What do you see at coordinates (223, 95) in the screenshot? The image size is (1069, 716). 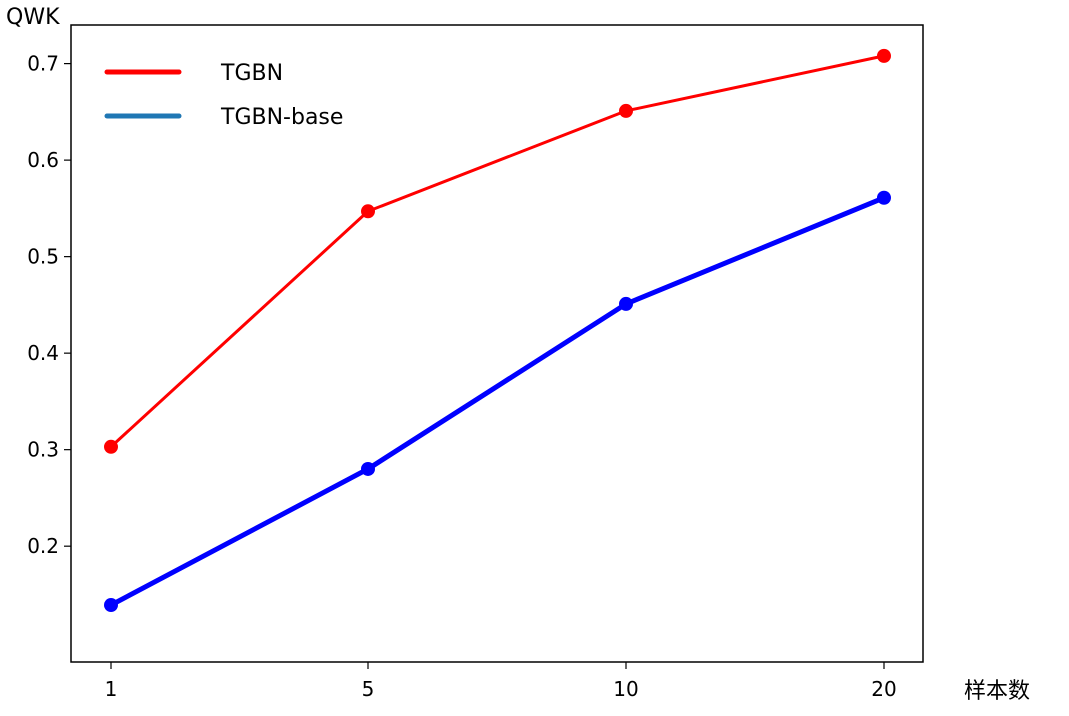 I see `legend: TGBN TGBN-base` at bounding box center [223, 95].